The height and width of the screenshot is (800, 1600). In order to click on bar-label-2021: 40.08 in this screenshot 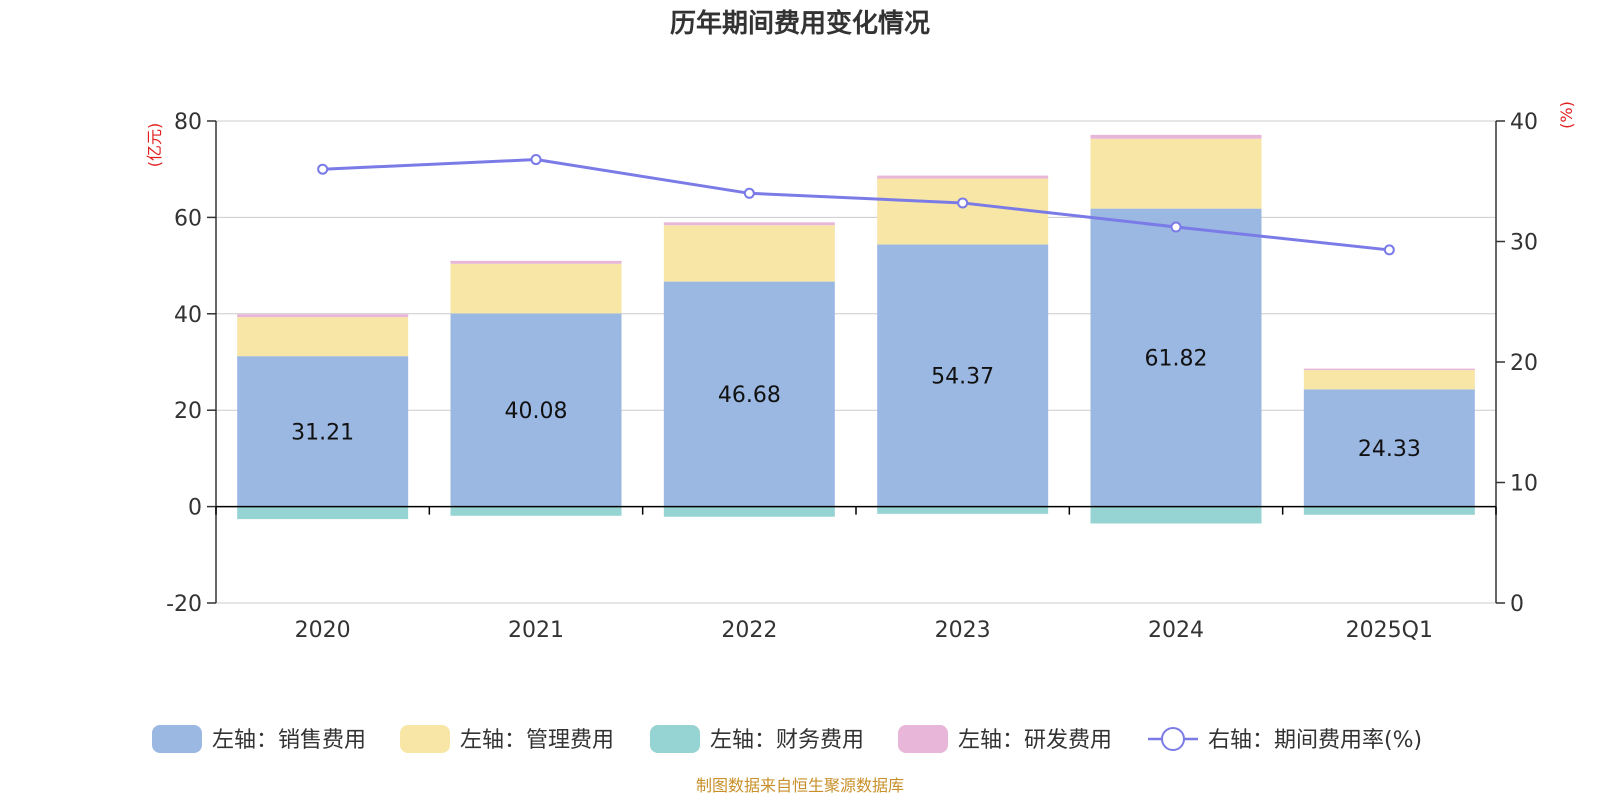, I will do `click(536, 411)`.